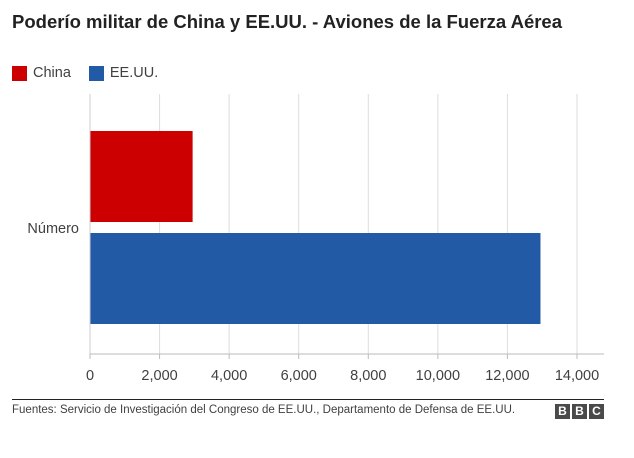 The image size is (634, 458). What do you see at coordinates (438, 376) in the screenshot?
I see `x-tick-label: 10,000` at bounding box center [438, 376].